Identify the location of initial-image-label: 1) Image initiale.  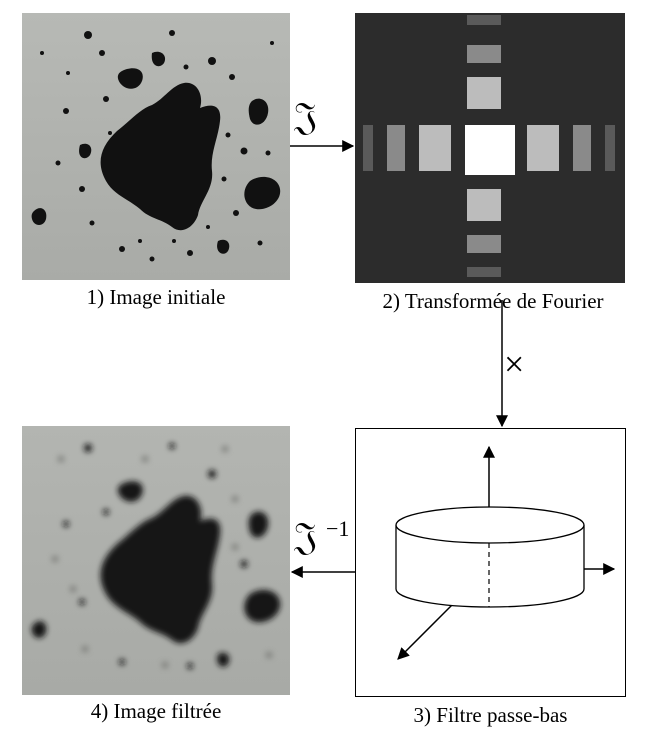
(156, 297).